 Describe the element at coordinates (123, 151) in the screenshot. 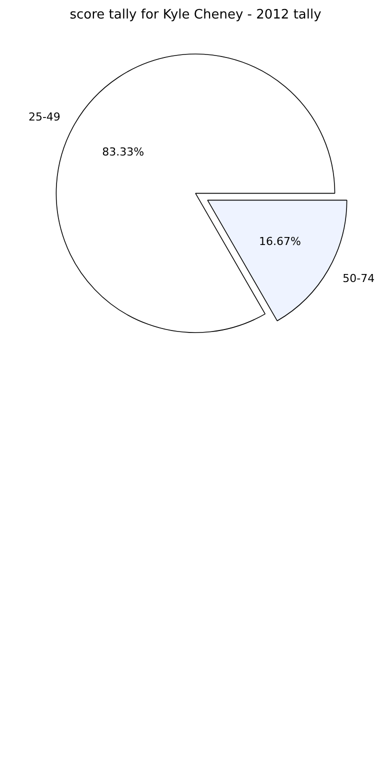

I see `data-label: 83.33%` at that location.